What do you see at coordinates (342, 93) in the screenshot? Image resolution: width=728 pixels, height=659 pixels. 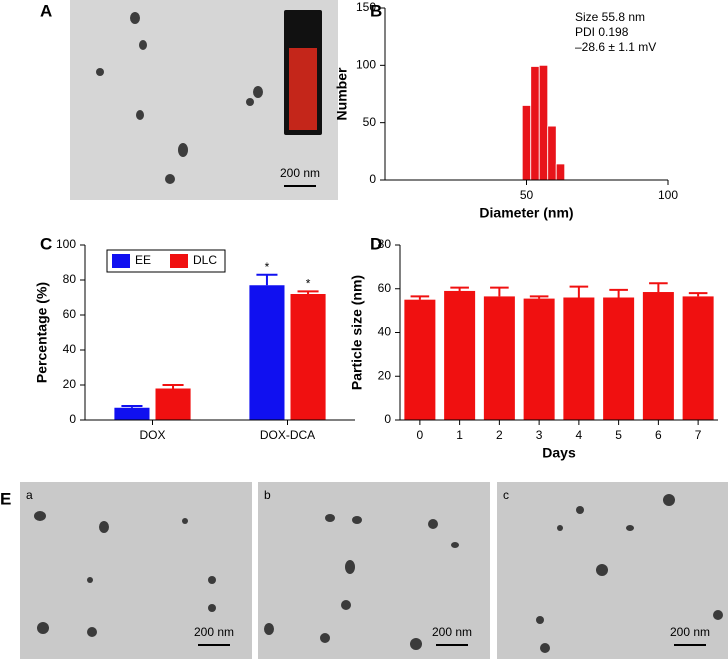 I see `y-axis-label: Number` at bounding box center [342, 93].